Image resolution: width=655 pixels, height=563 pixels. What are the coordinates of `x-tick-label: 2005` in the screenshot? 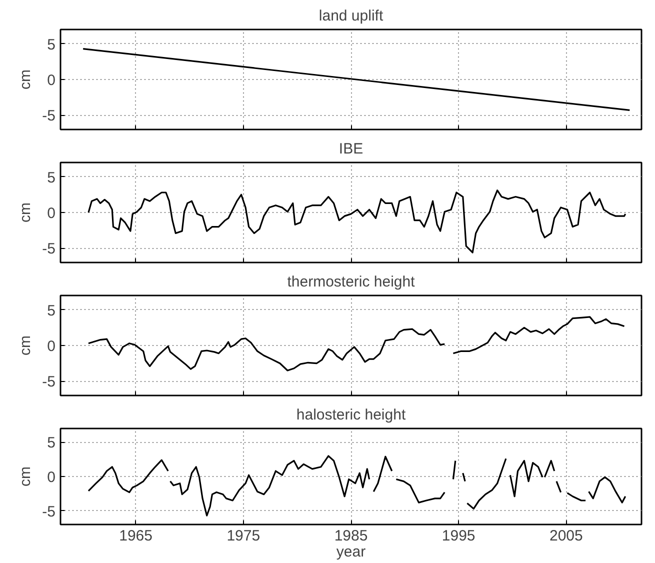 It's located at (566, 536).